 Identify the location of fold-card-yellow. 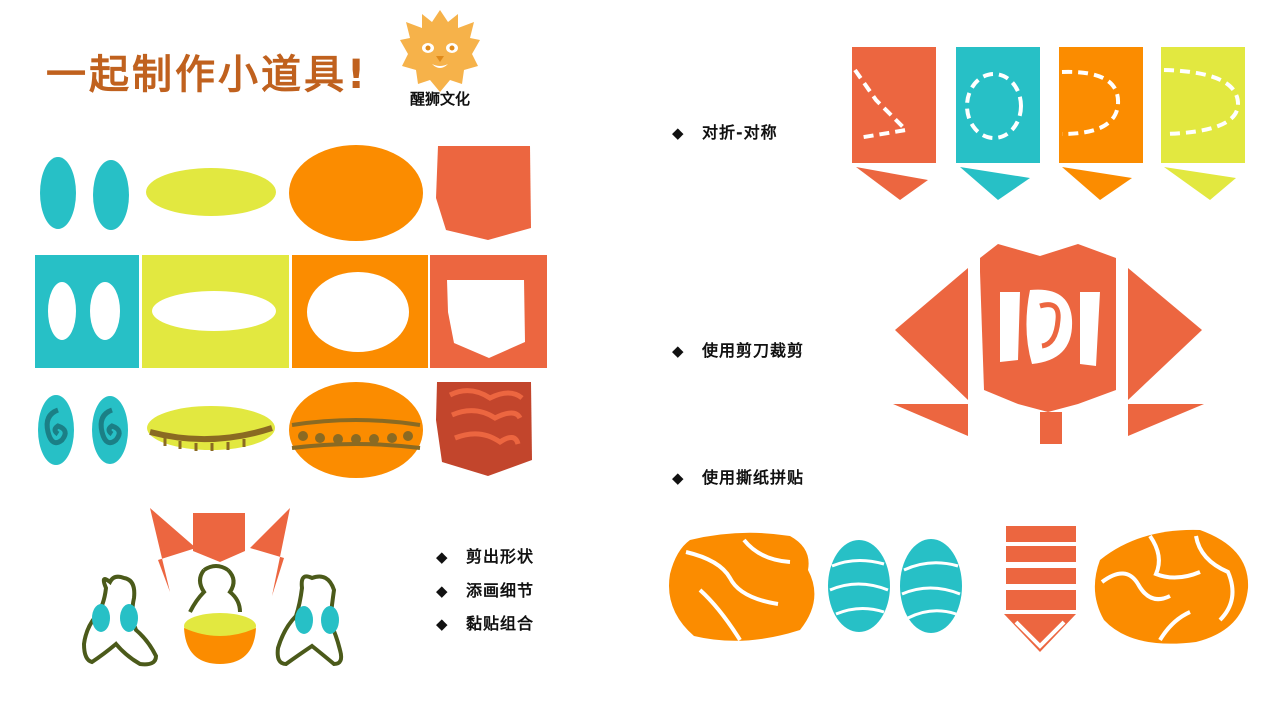
(1203, 105).